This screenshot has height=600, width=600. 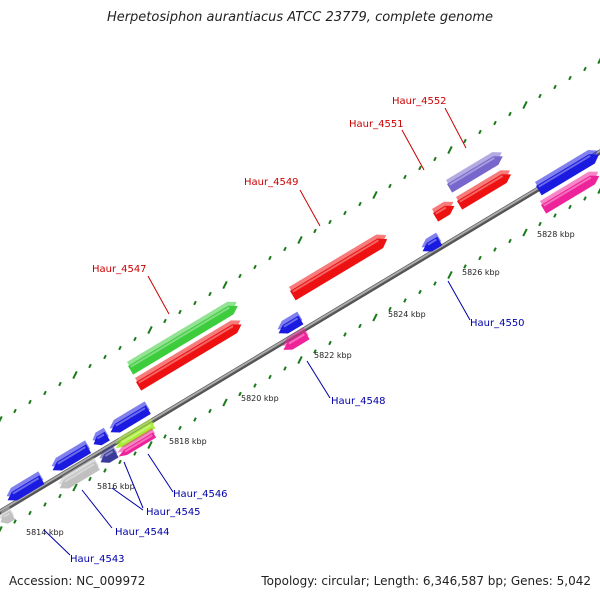 What do you see at coordinates (358, 401) in the screenshot?
I see `gene-label-haur-4548: Haur_4548` at bounding box center [358, 401].